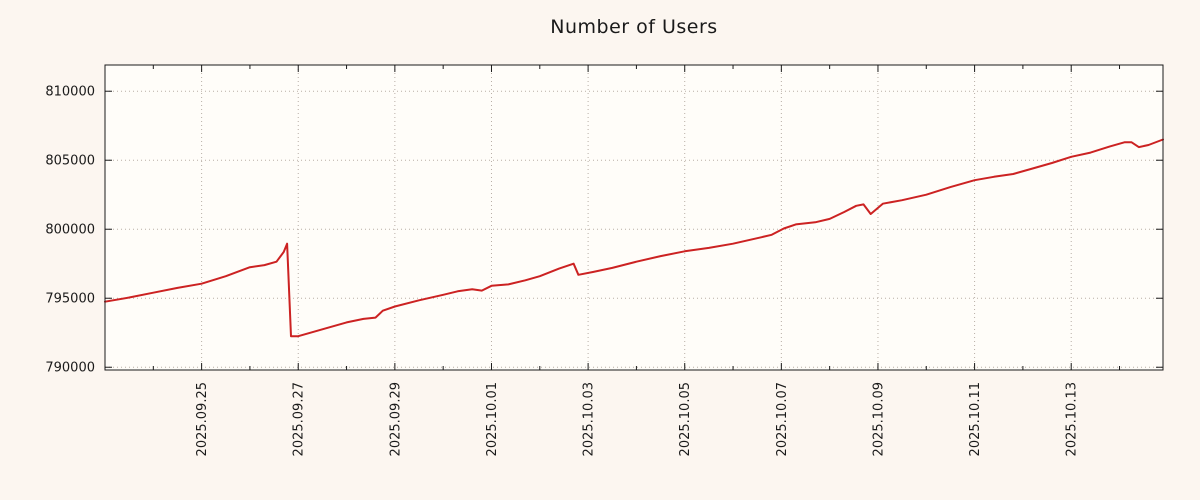 The height and width of the screenshot is (500, 1200). What do you see at coordinates (782, 419) in the screenshot?
I see `x-axis-tick-label: 2025.10.07` at bounding box center [782, 419].